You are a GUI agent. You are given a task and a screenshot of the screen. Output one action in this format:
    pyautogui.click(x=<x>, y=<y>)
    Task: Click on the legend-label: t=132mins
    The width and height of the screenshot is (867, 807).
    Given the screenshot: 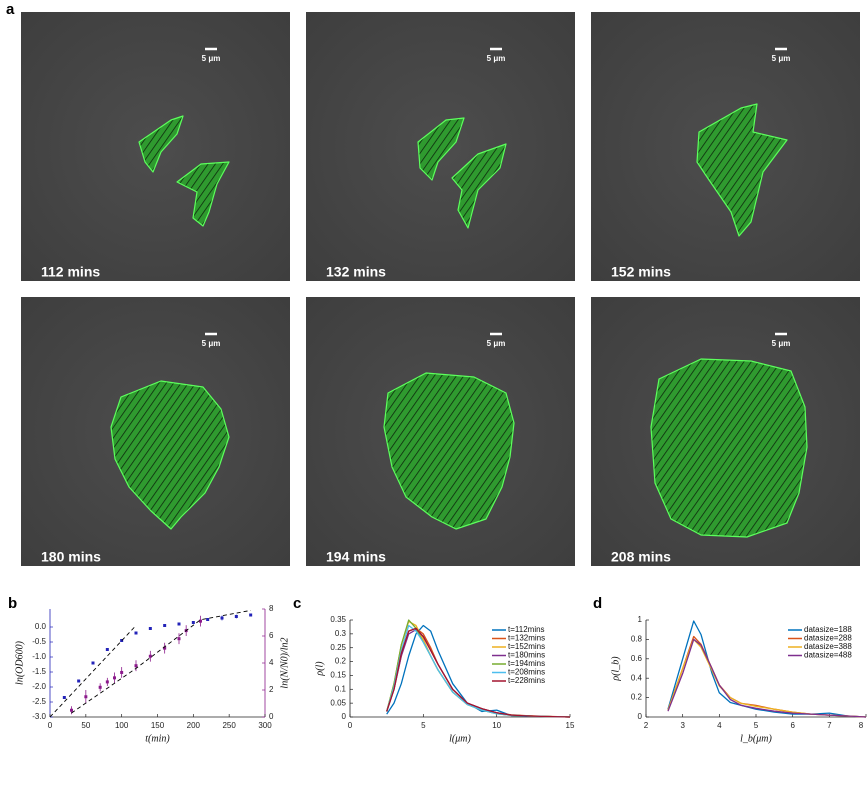 What is the action you would take?
    pyautogui.click(x=526, y=638)
    